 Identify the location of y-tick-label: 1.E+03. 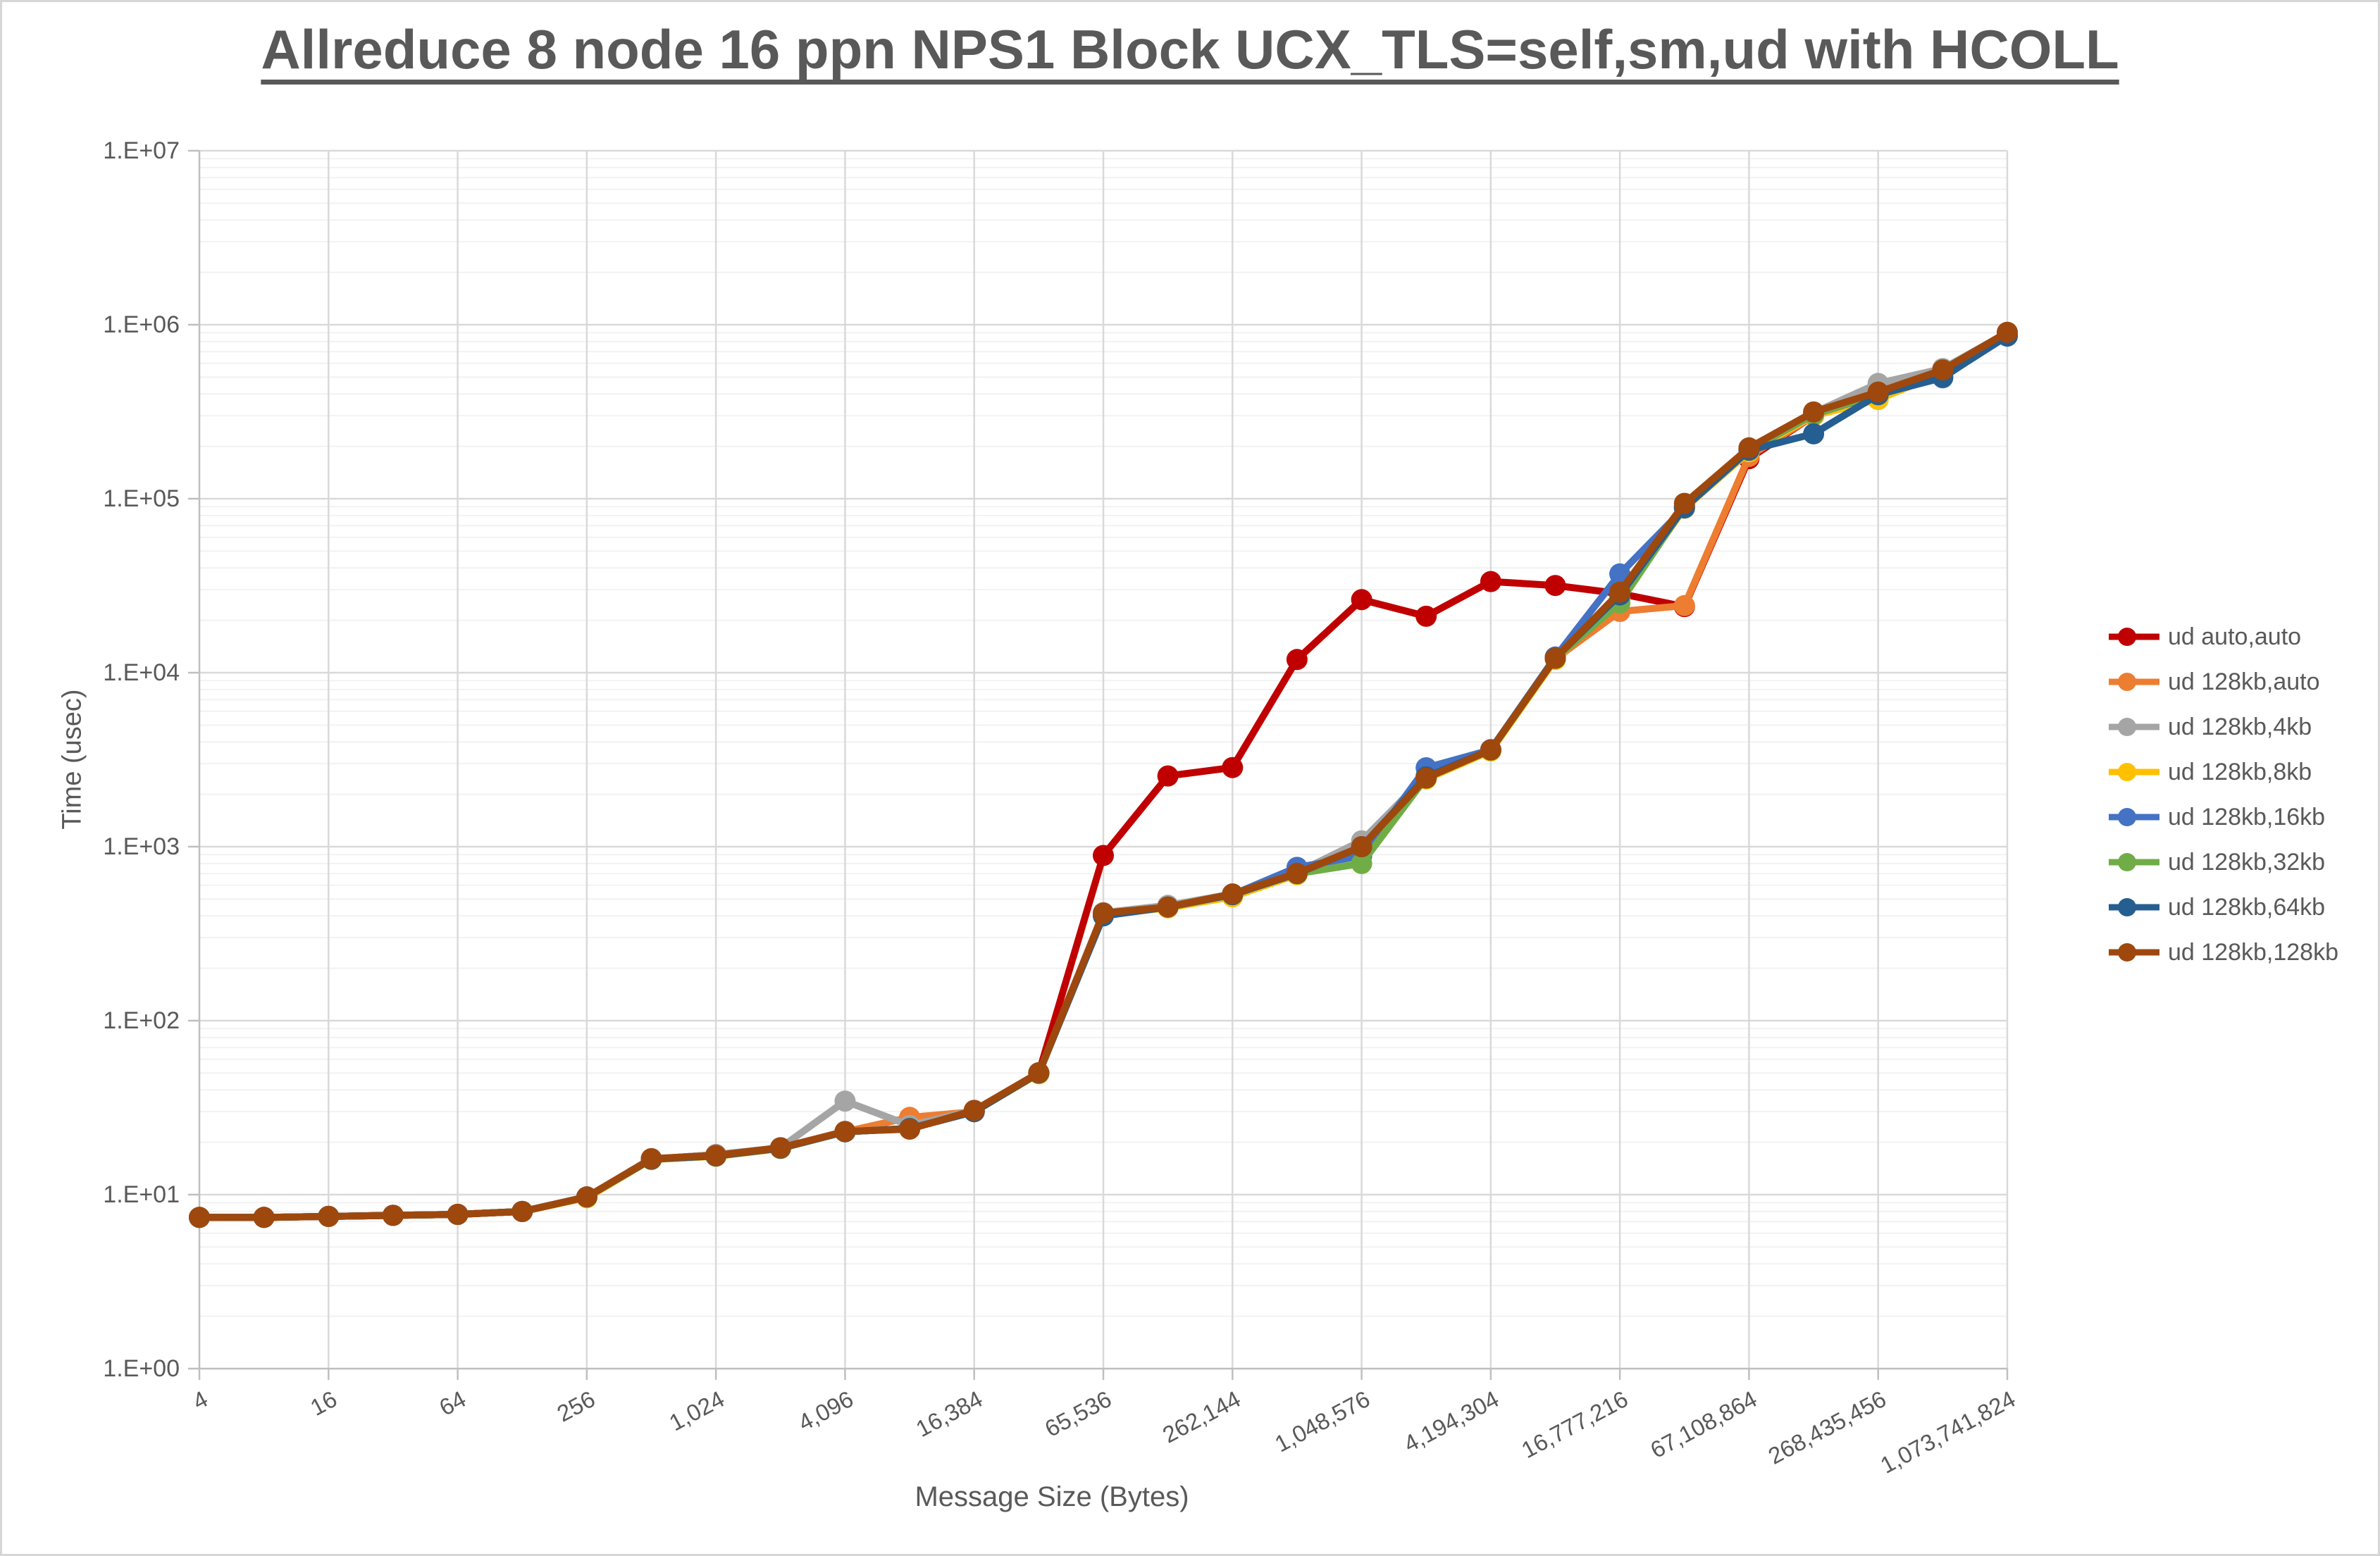
(141, 846).